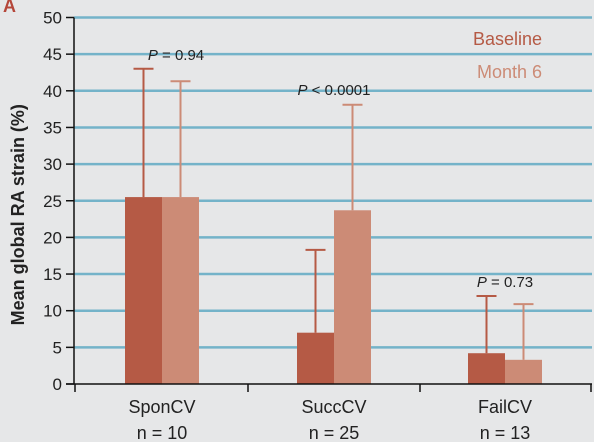 The image size is (594, 442). I want to click on x-tick-label: FailCV, so click(505, 407).